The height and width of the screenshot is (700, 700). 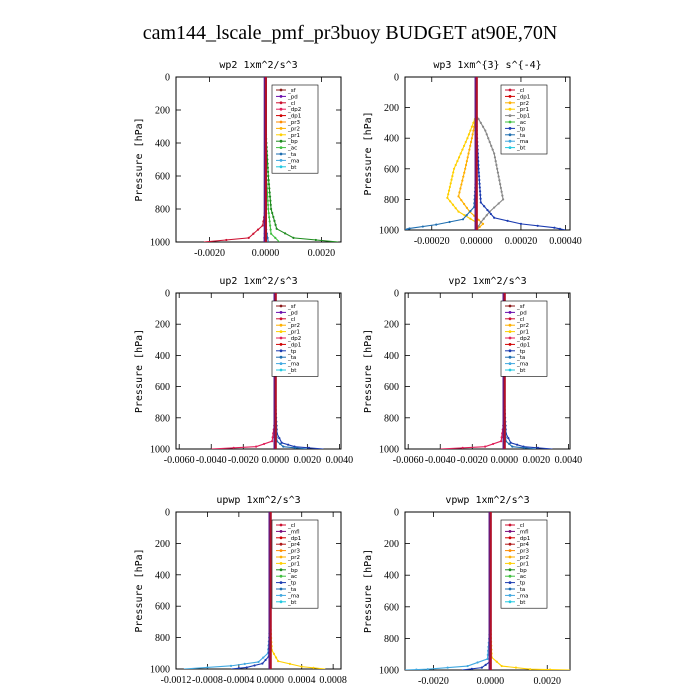 I want to click on legend-label: _ac, so click(x=521, y=577).